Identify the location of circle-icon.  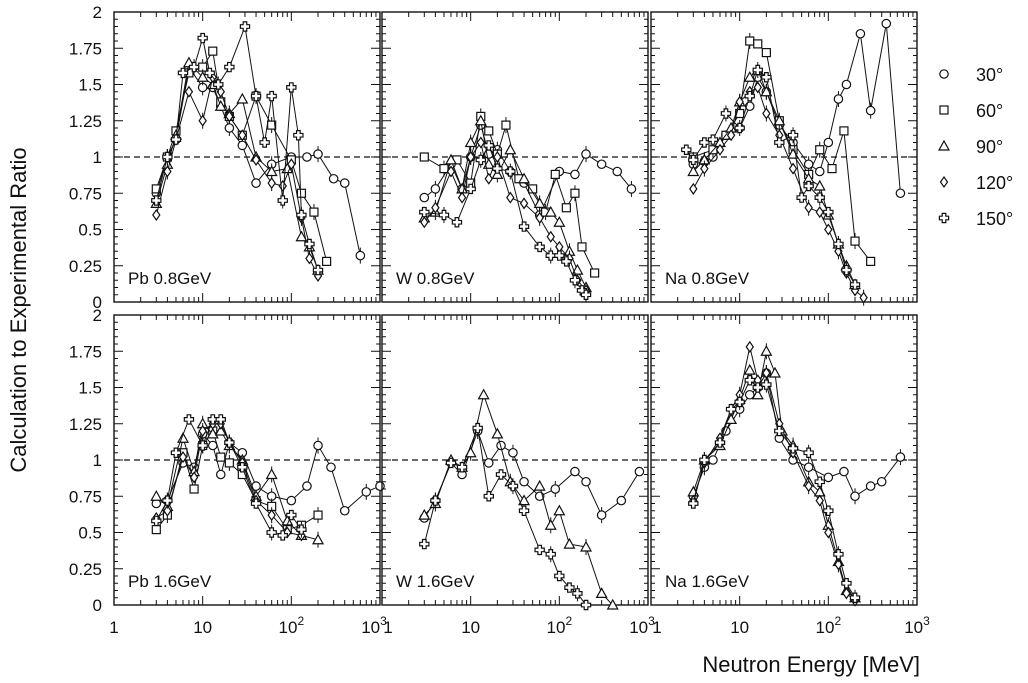
(944, 74).